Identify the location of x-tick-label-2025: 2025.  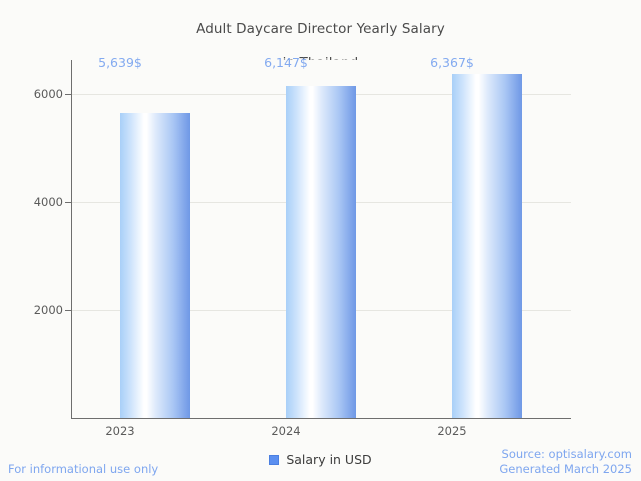
(452, 431).